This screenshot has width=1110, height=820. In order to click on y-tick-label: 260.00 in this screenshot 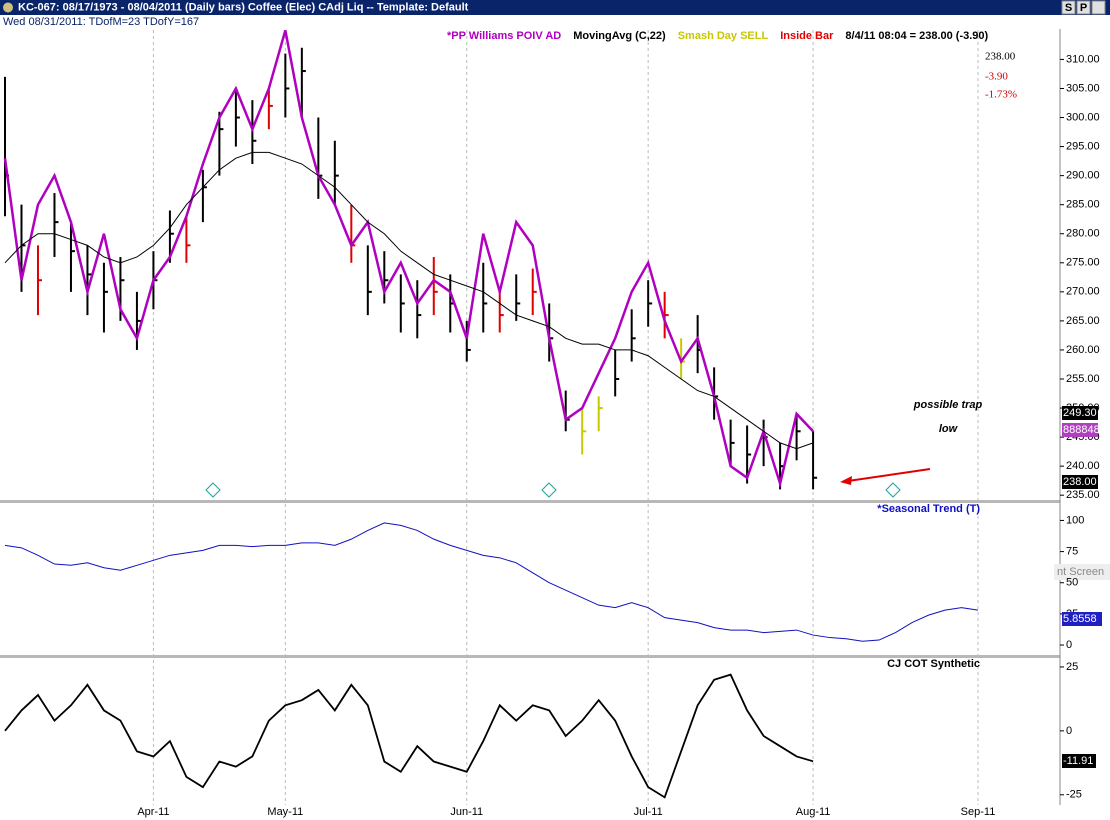, I will do `click(1083, 350)`.